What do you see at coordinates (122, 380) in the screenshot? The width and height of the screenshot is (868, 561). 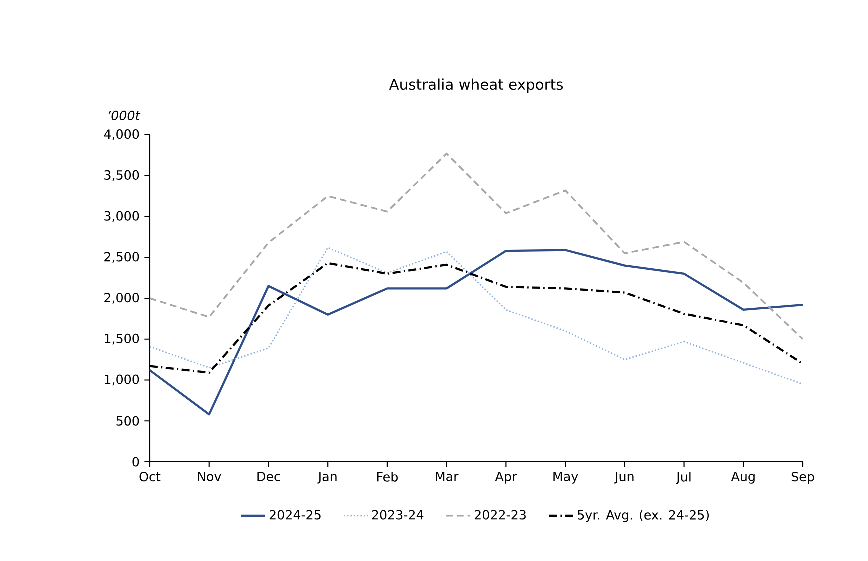 I see `y-tick-label: 1,000` at bounding box center [122, 380].